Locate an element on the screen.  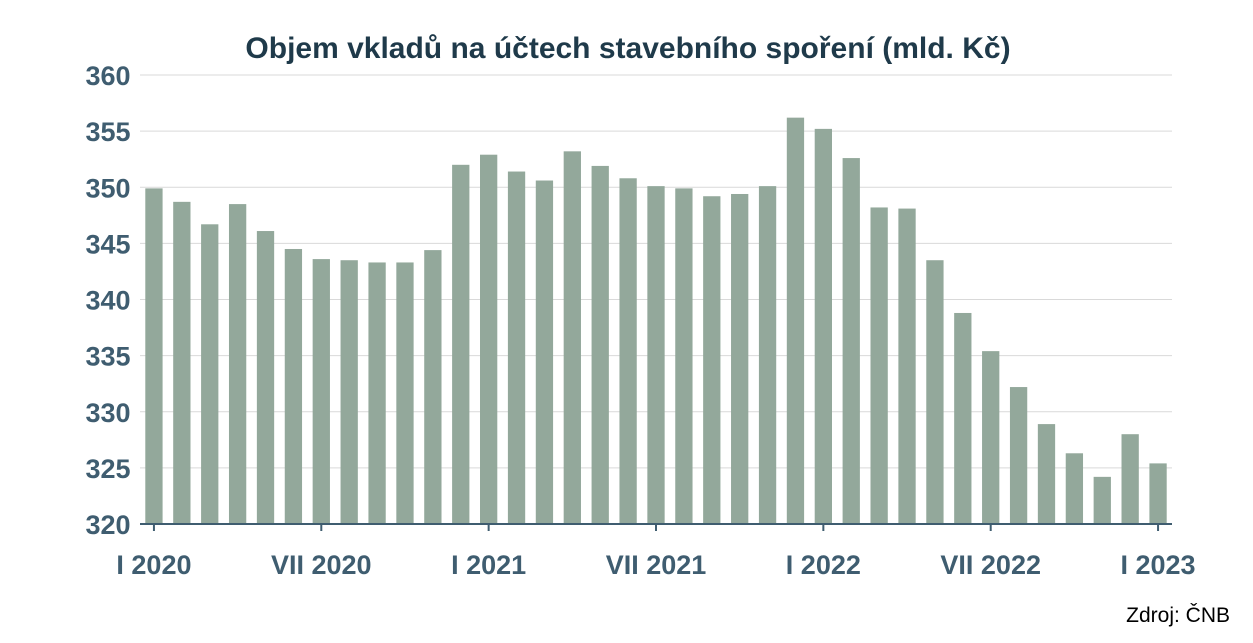
source-note: Zdroj: ČNB is located at coordinates (1178, 615).